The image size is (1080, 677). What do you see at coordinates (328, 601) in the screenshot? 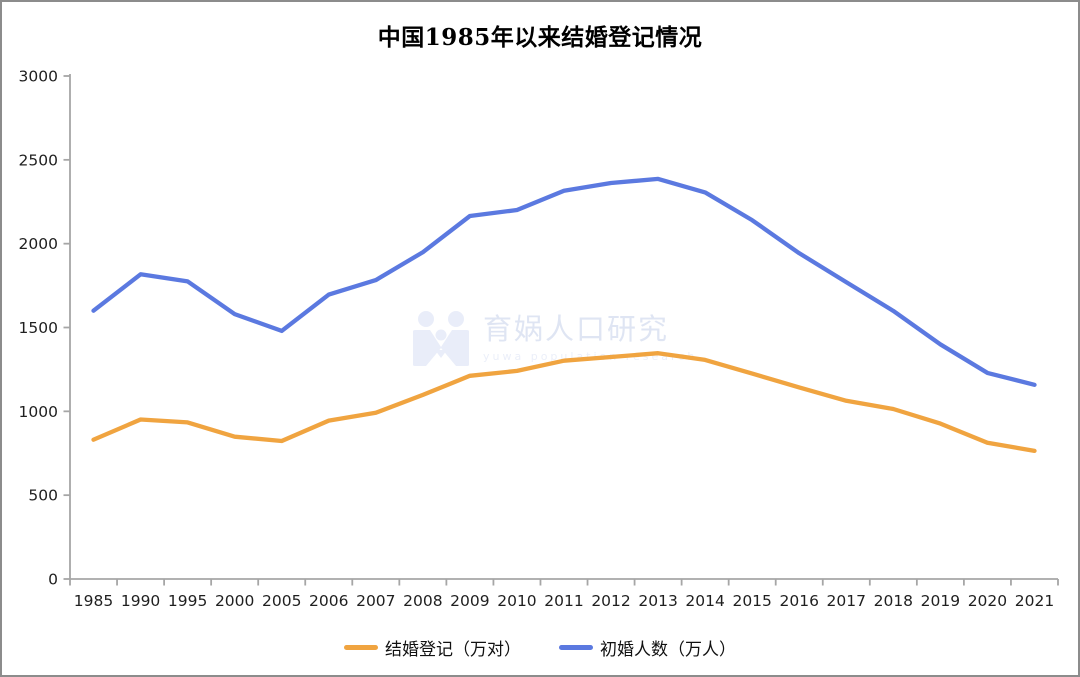
I see `x-tick-label: 2006` at bounding box center [328, 601].